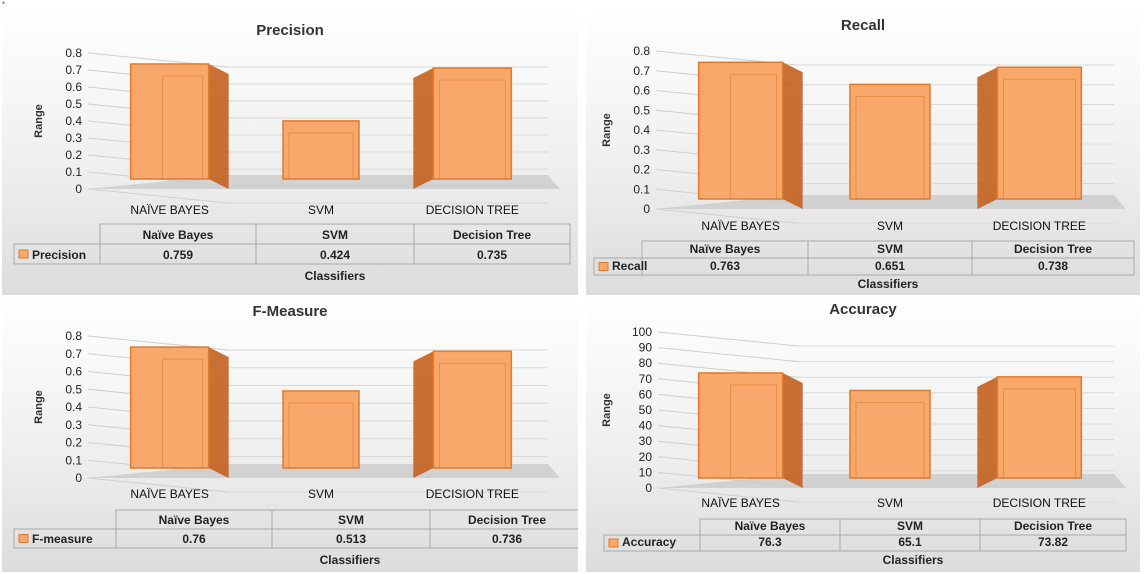 Image resolution: width=1144 pixels, height=574 pixels. What do you see at coordinates (4, 4) in the screenshot?
I see `corner-mark: *` at bounding box center [4, 4].